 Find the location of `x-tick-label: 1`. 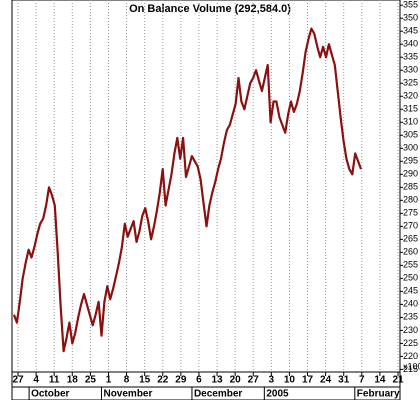

x-tick-label: 1 is located at coordinates (109, 380).